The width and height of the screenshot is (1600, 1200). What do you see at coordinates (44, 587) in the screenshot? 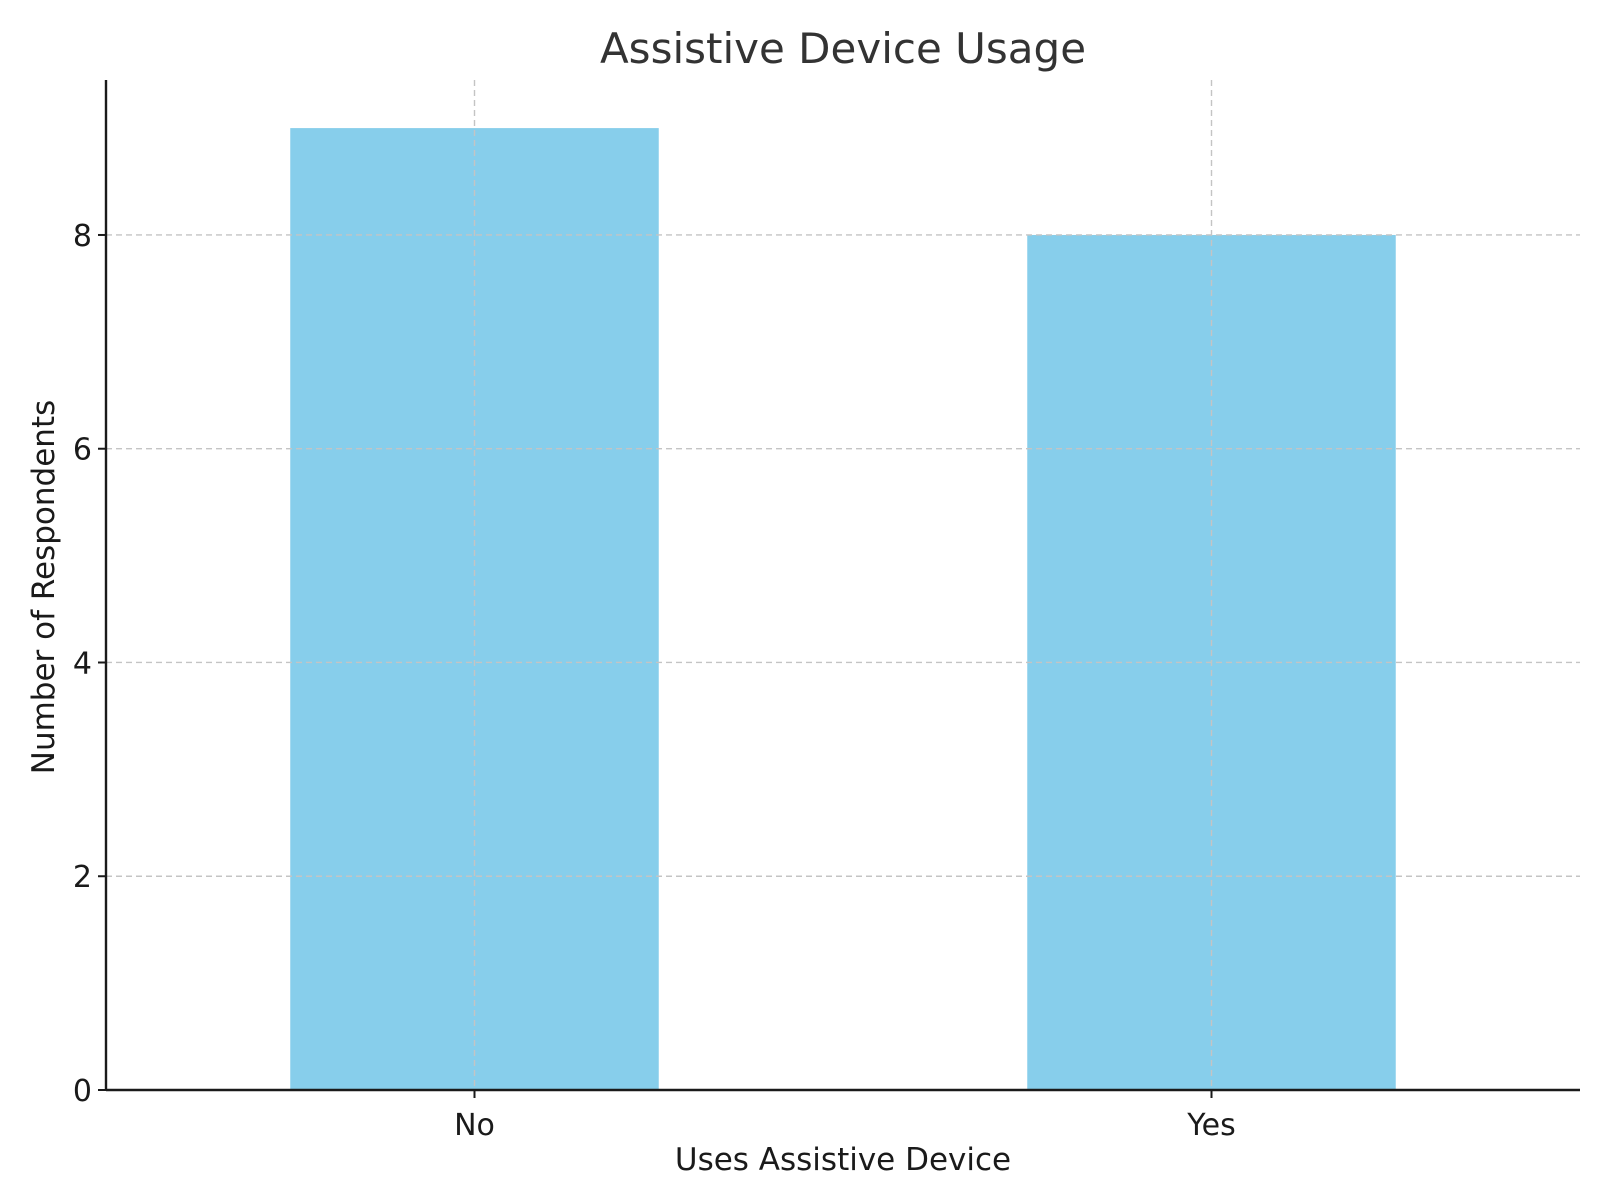
I see `y-axis-label: Number of Respondents` at bounding box center [44, 587].